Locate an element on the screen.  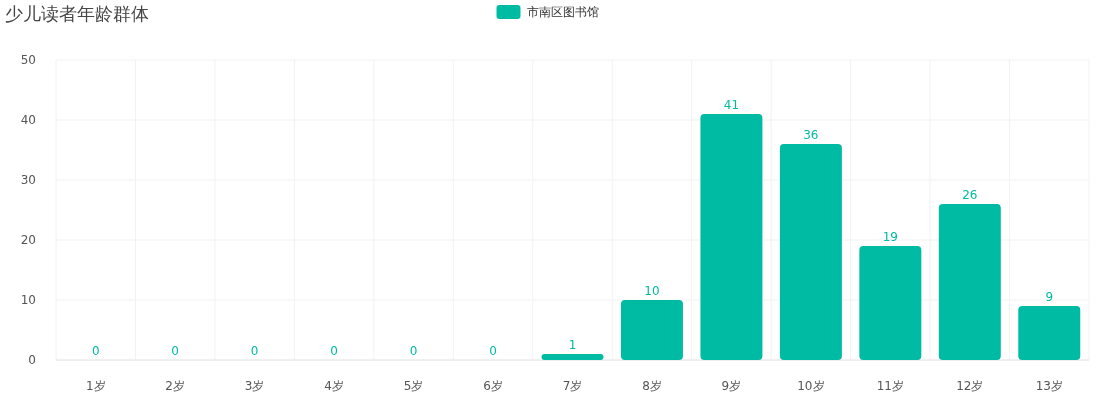
y-tick-label: 50 is located at coordinates (28, 60).